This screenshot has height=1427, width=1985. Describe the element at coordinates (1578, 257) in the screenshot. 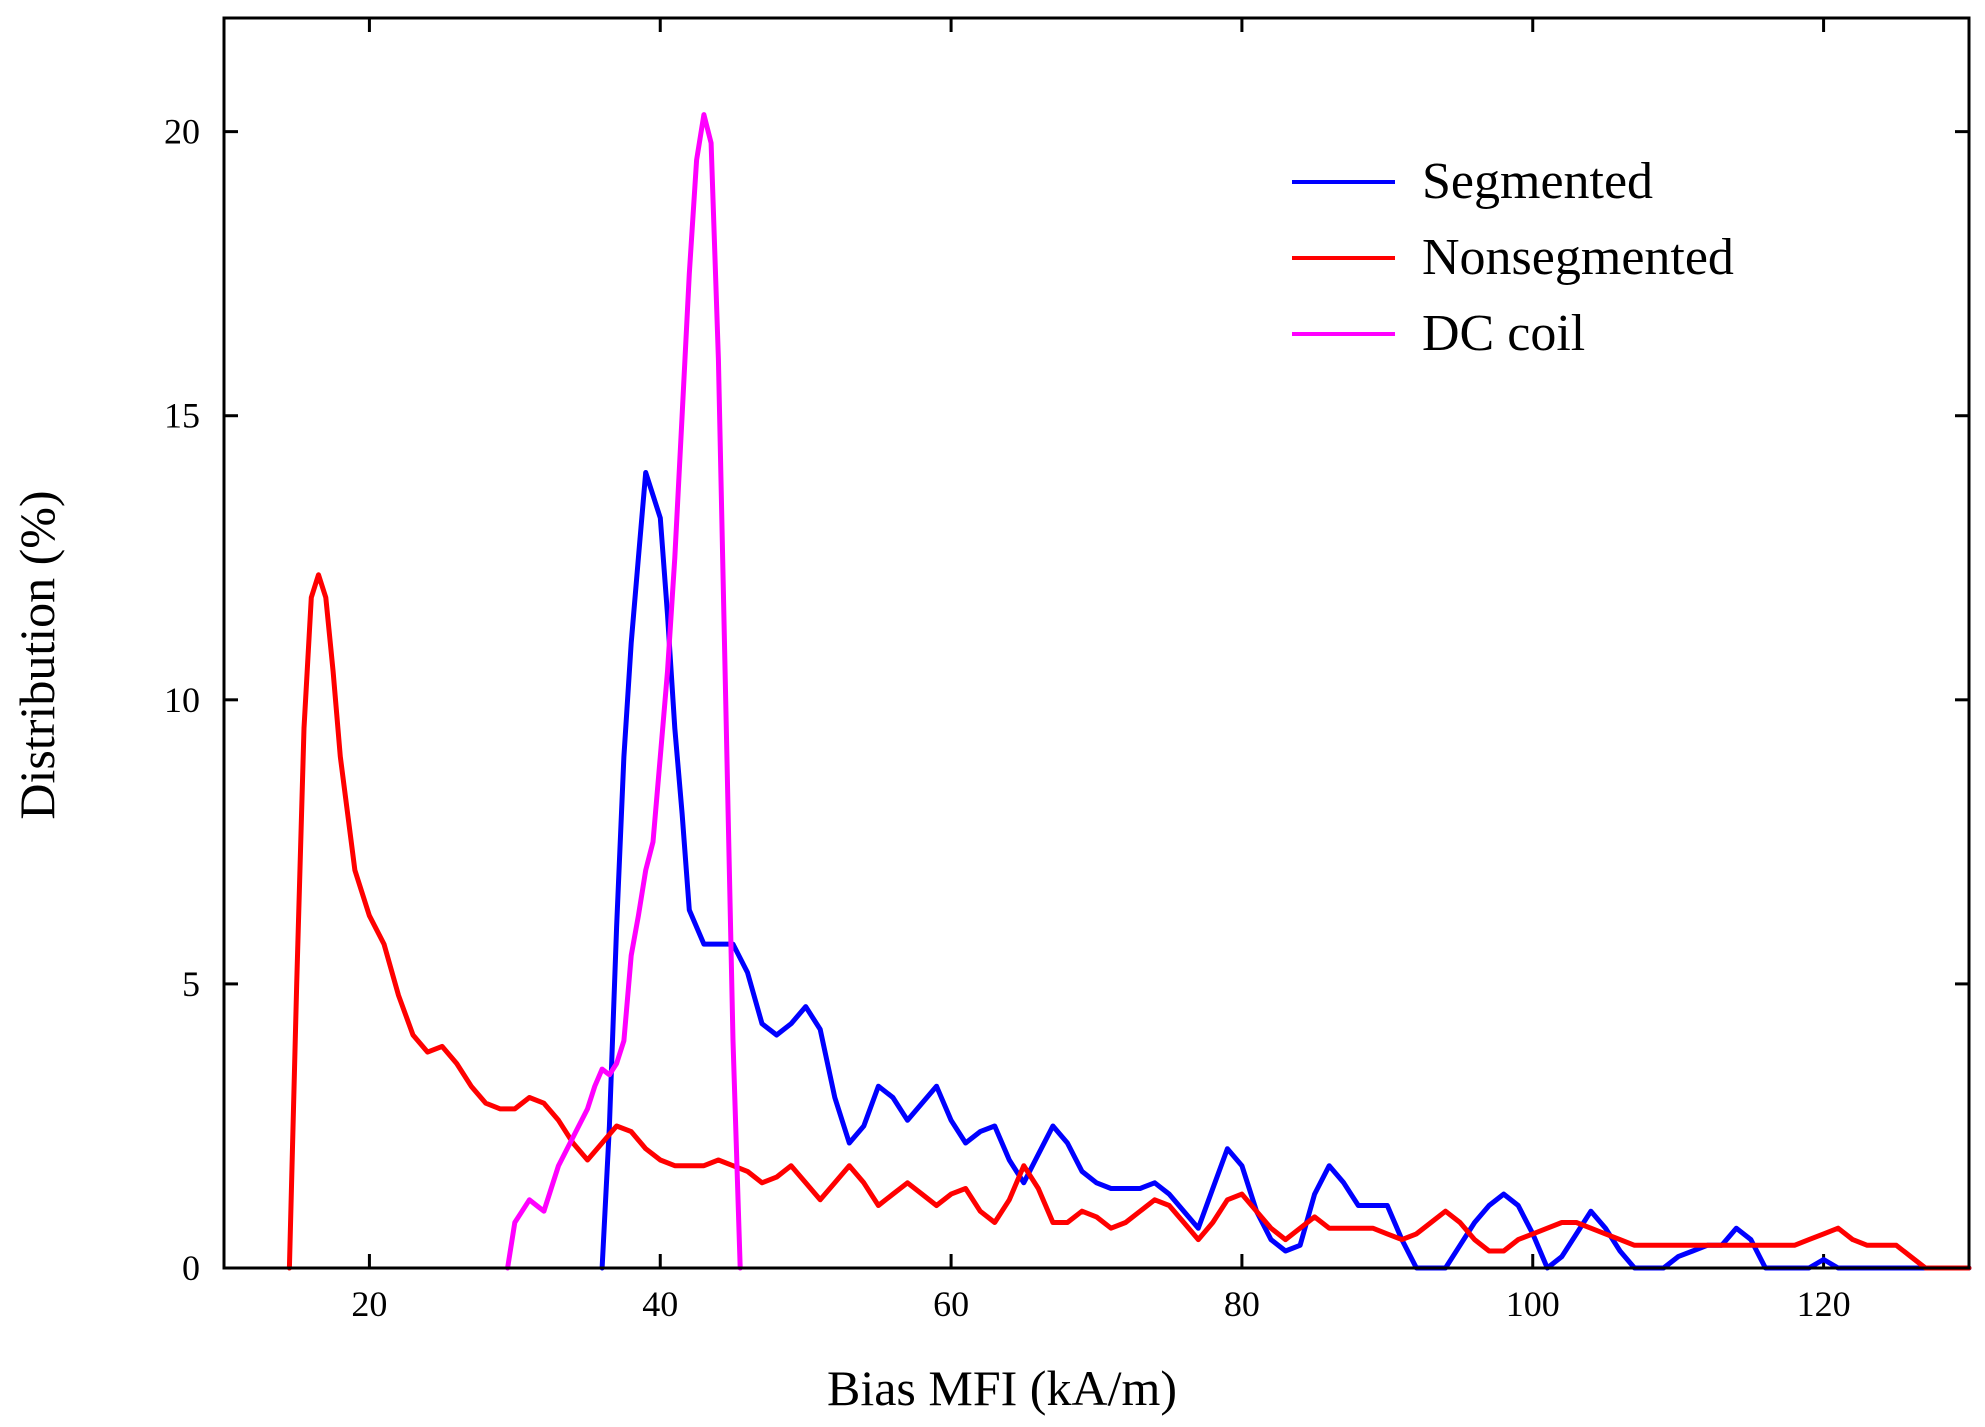

I see `legend-label-nonsegmented: Nonsegmented` at that location.